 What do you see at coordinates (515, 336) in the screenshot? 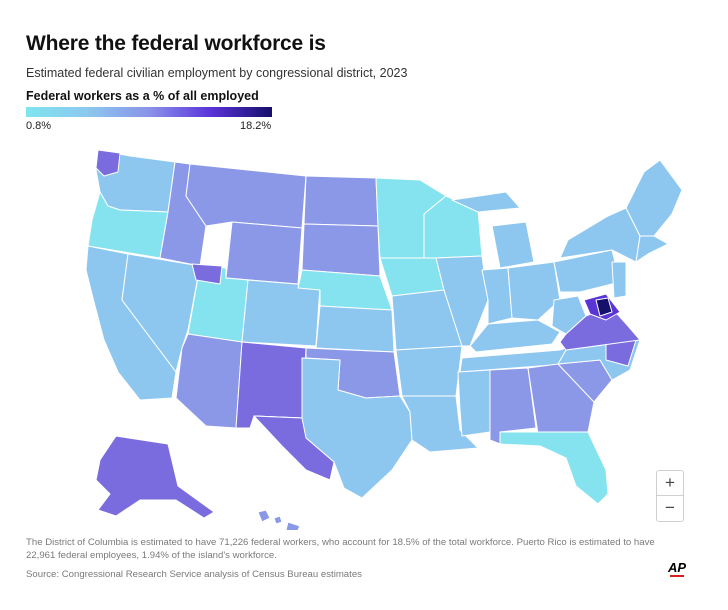
I see `region-kentucky` at bounding box center [515, 336].